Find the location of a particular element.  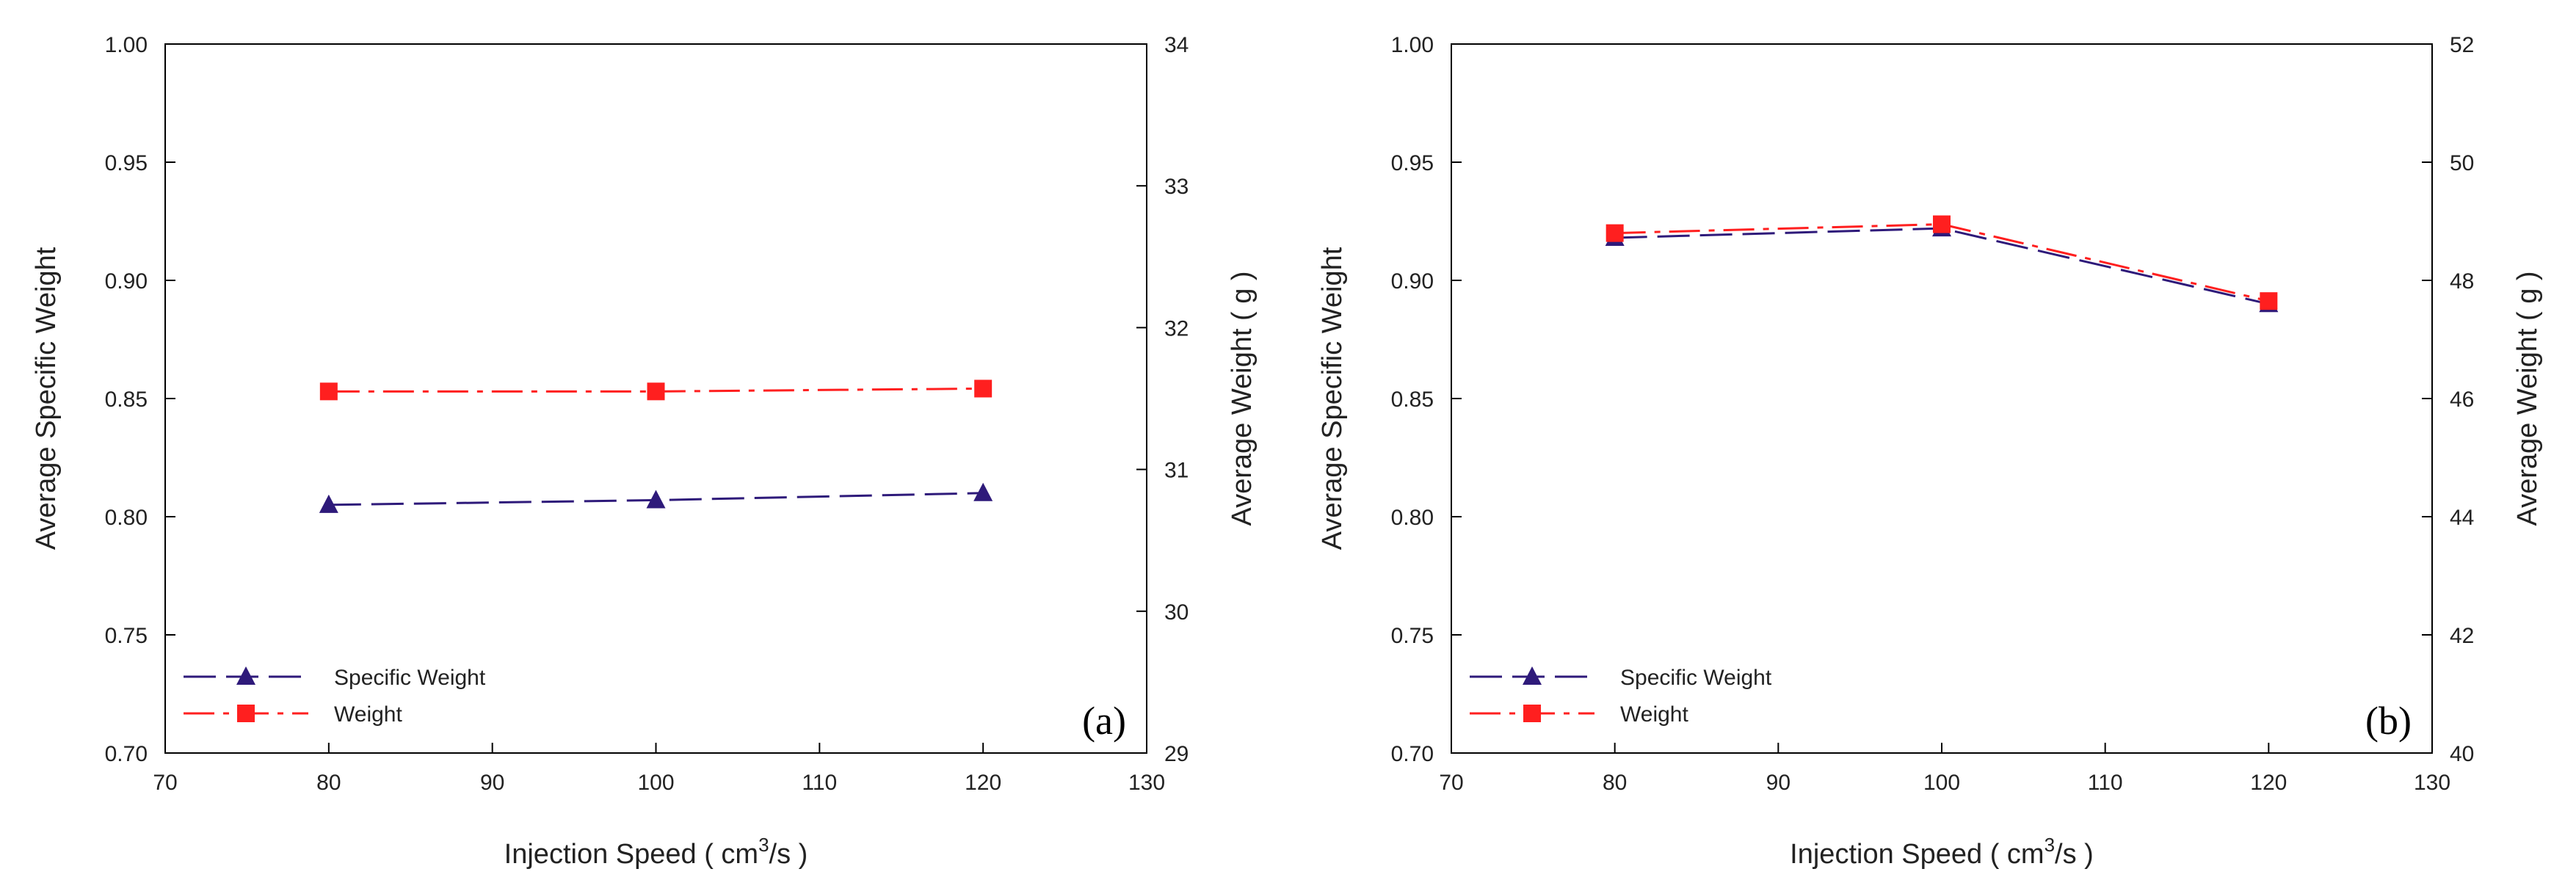

series-line-triangle is located at coordinates (1942, 266).